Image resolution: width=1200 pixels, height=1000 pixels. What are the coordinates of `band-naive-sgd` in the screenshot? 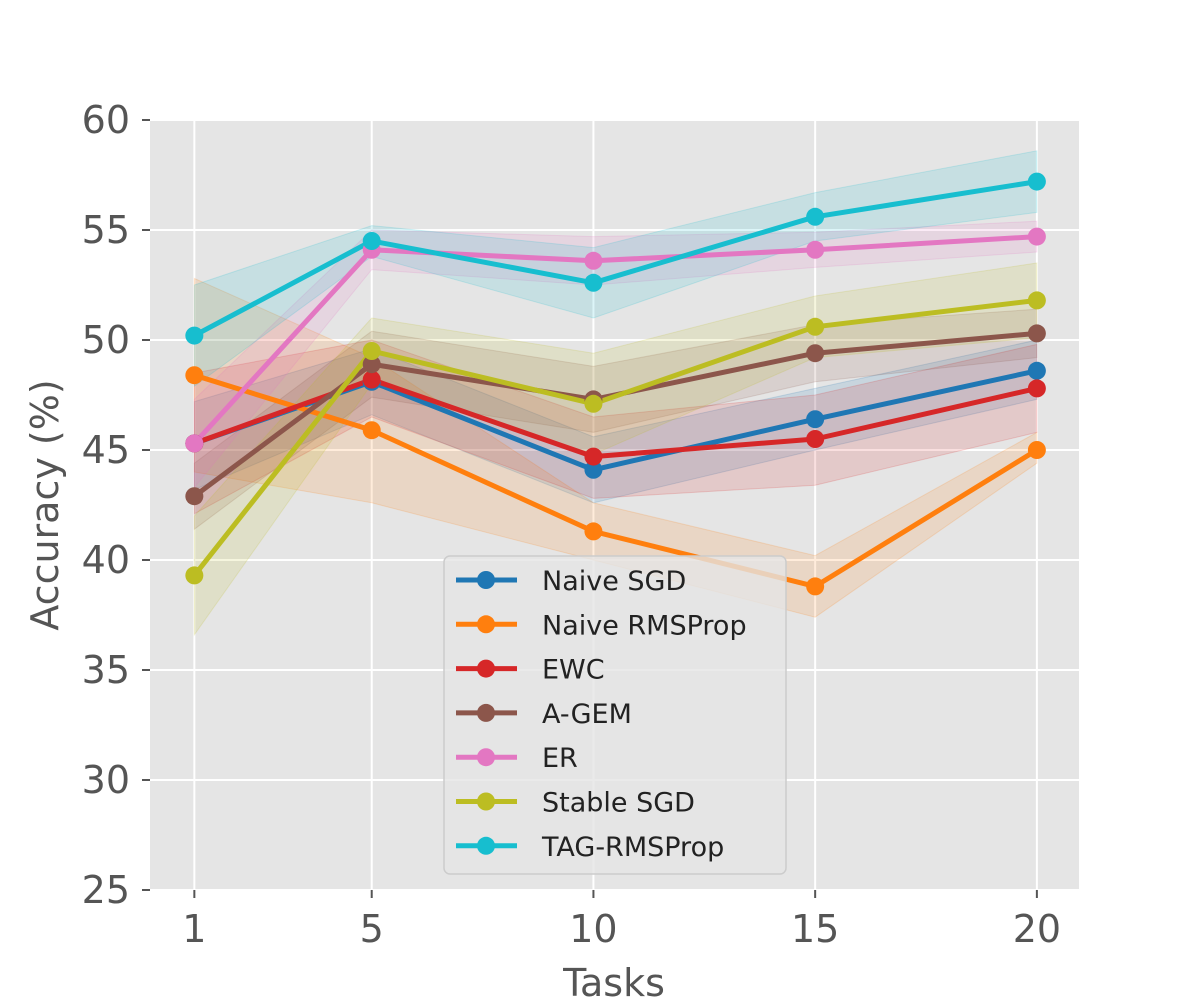 It's located at (615, 421).